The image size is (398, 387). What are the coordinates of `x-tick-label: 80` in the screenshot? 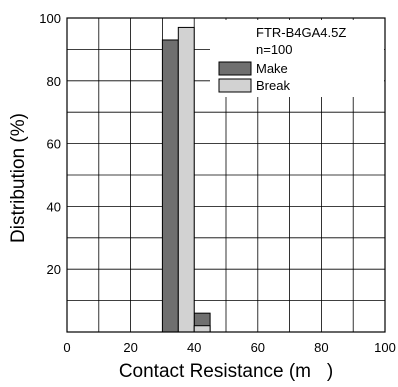 It's located at (321, 347).